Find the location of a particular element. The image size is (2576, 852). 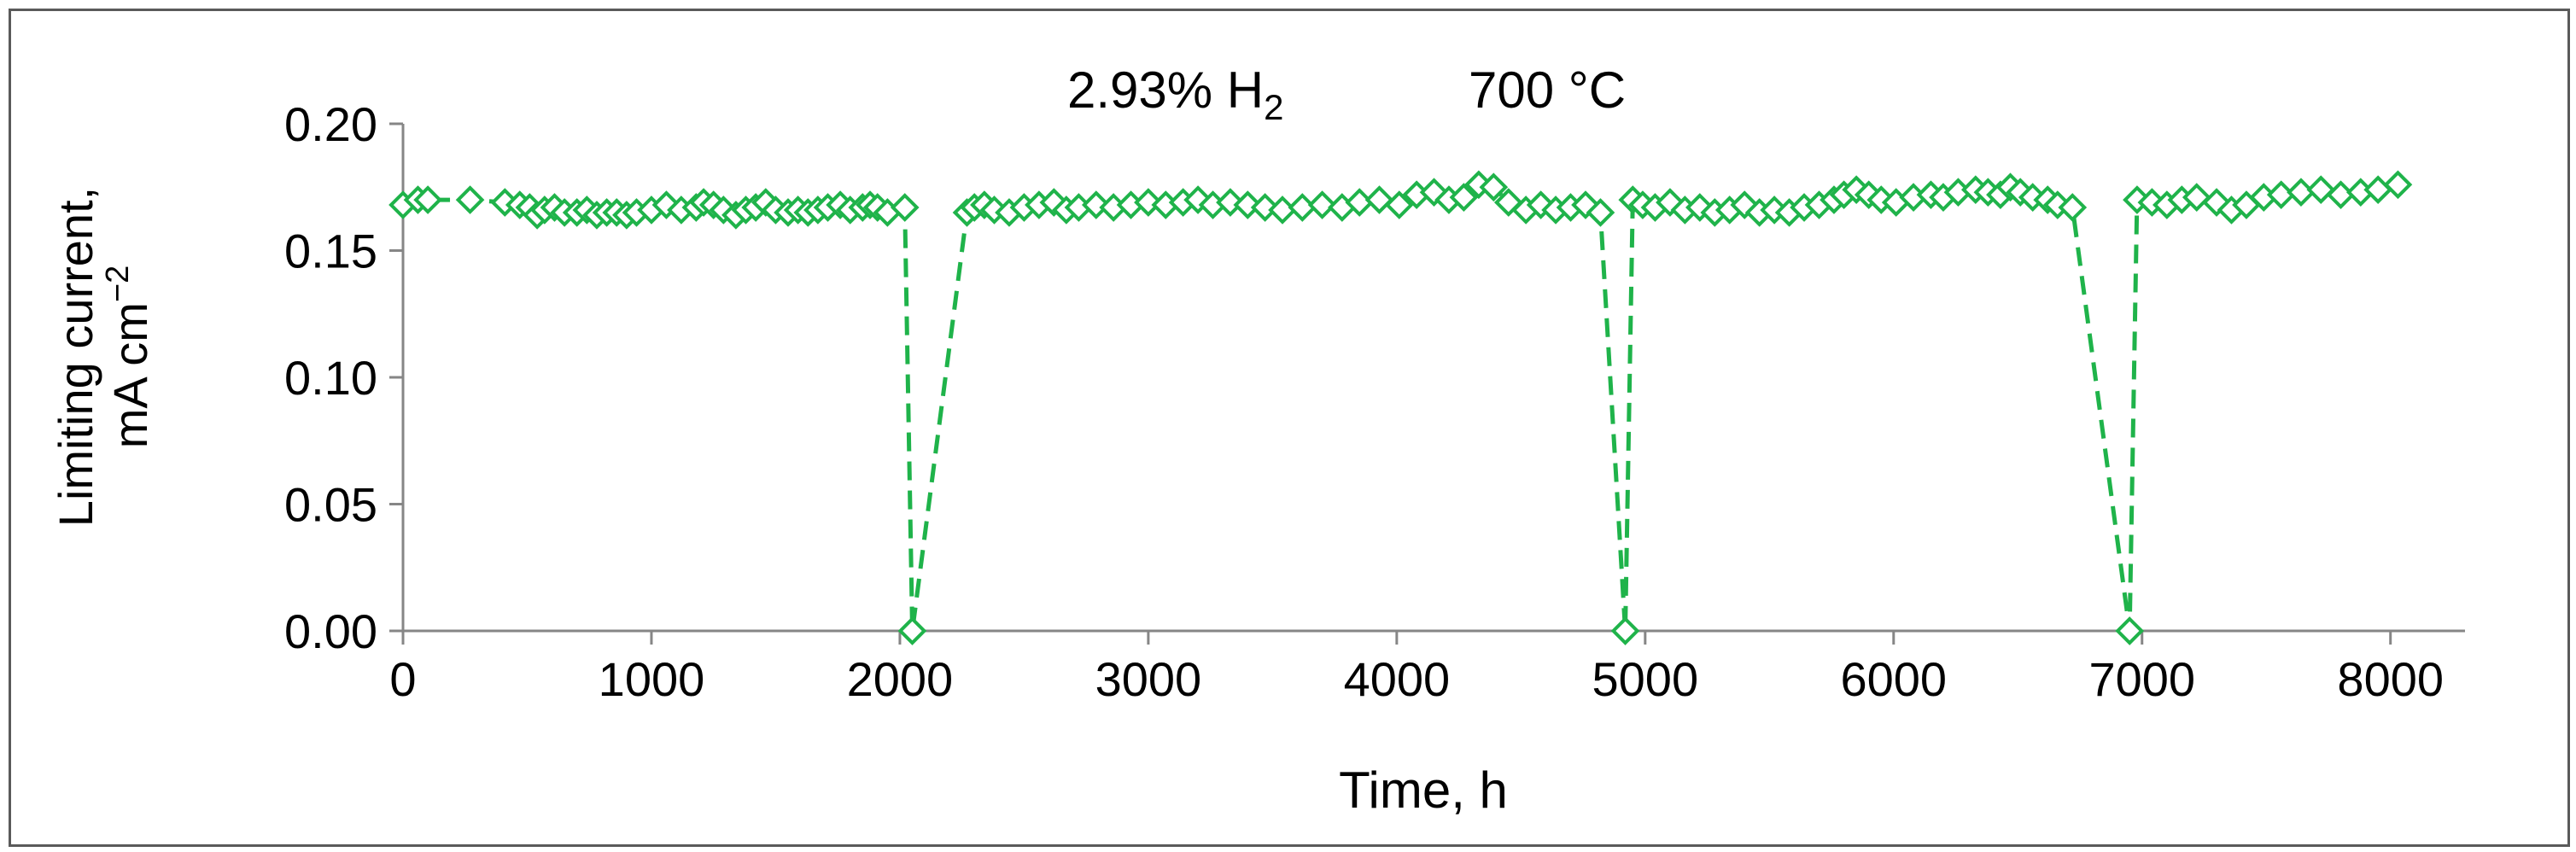

chart-title-conc-text: 2.93% H is located at coordinates (1165, 90).